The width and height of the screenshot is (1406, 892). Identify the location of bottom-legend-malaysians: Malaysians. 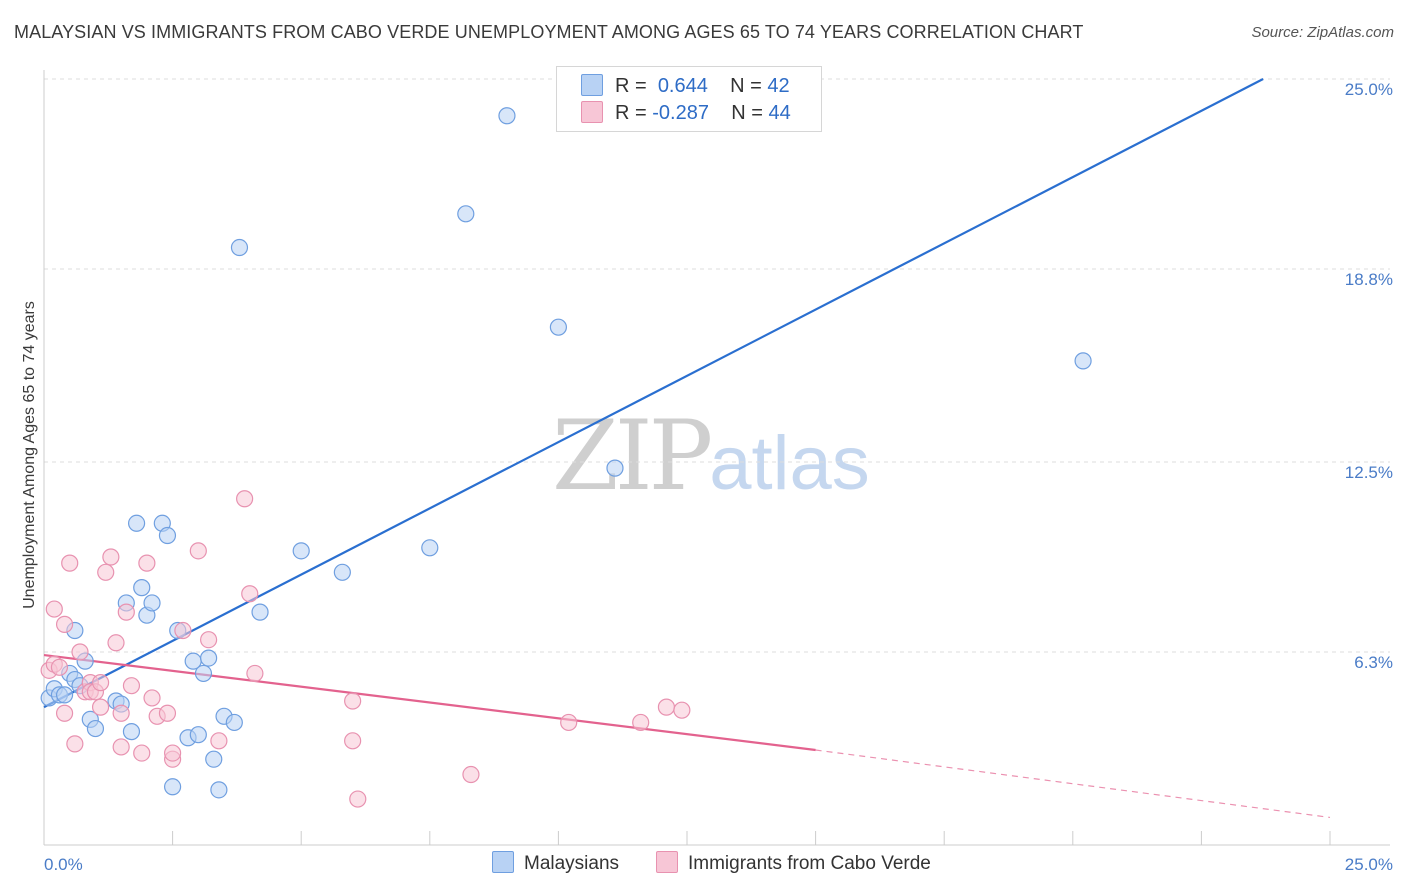
(555, 863).